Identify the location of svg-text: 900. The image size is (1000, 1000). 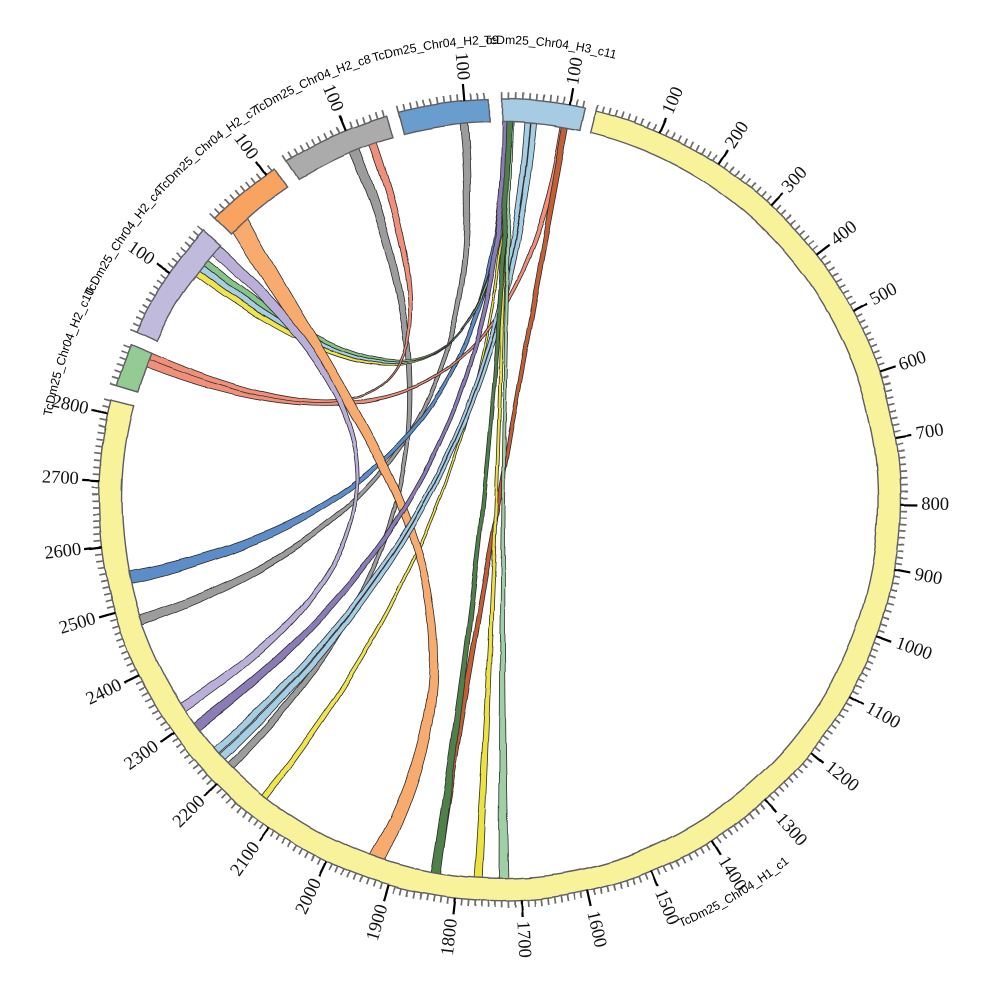
(928, 577).